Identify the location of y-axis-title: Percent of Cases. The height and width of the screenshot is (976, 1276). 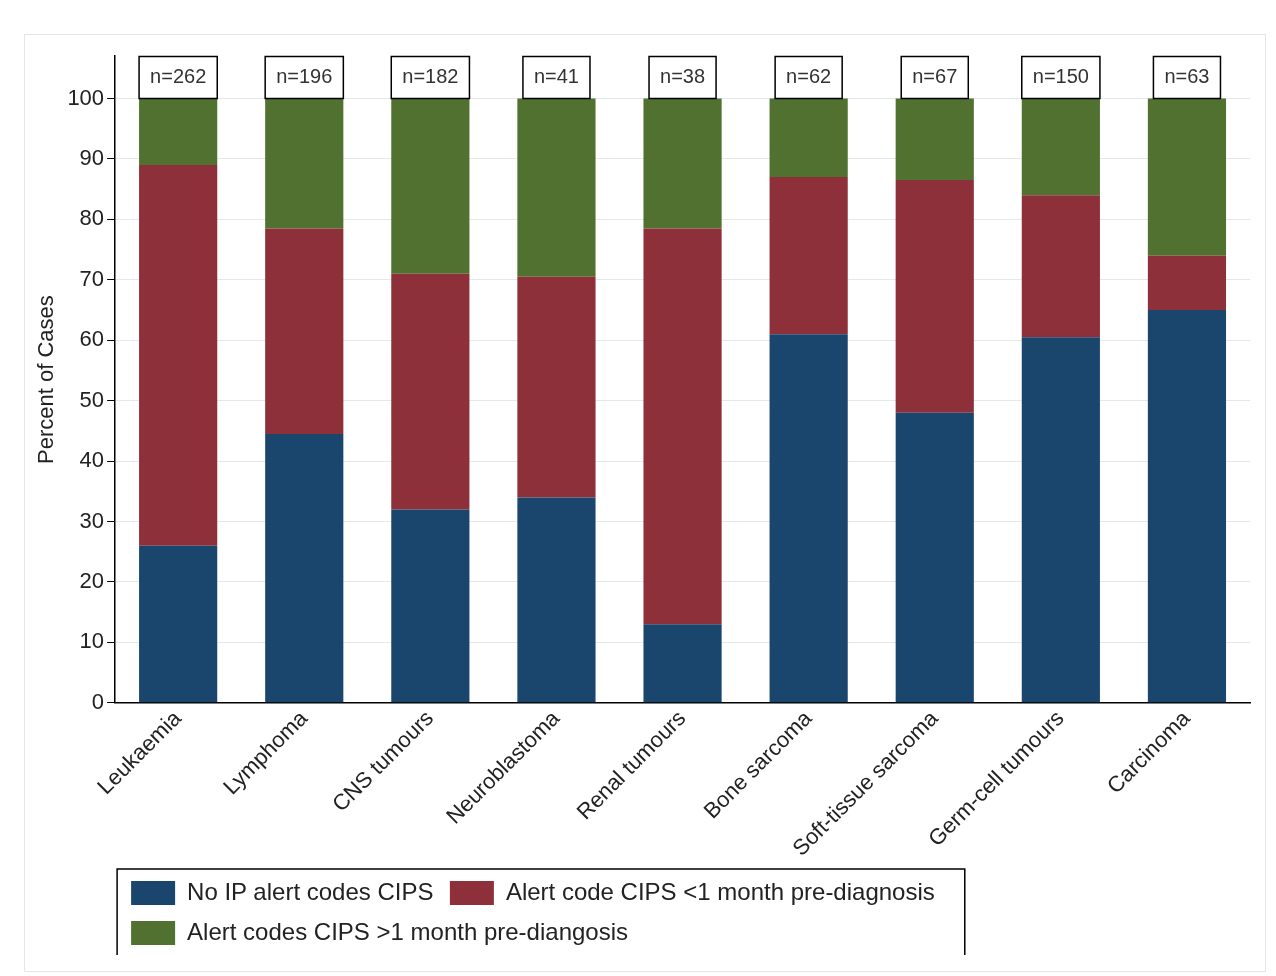
(46, 379).